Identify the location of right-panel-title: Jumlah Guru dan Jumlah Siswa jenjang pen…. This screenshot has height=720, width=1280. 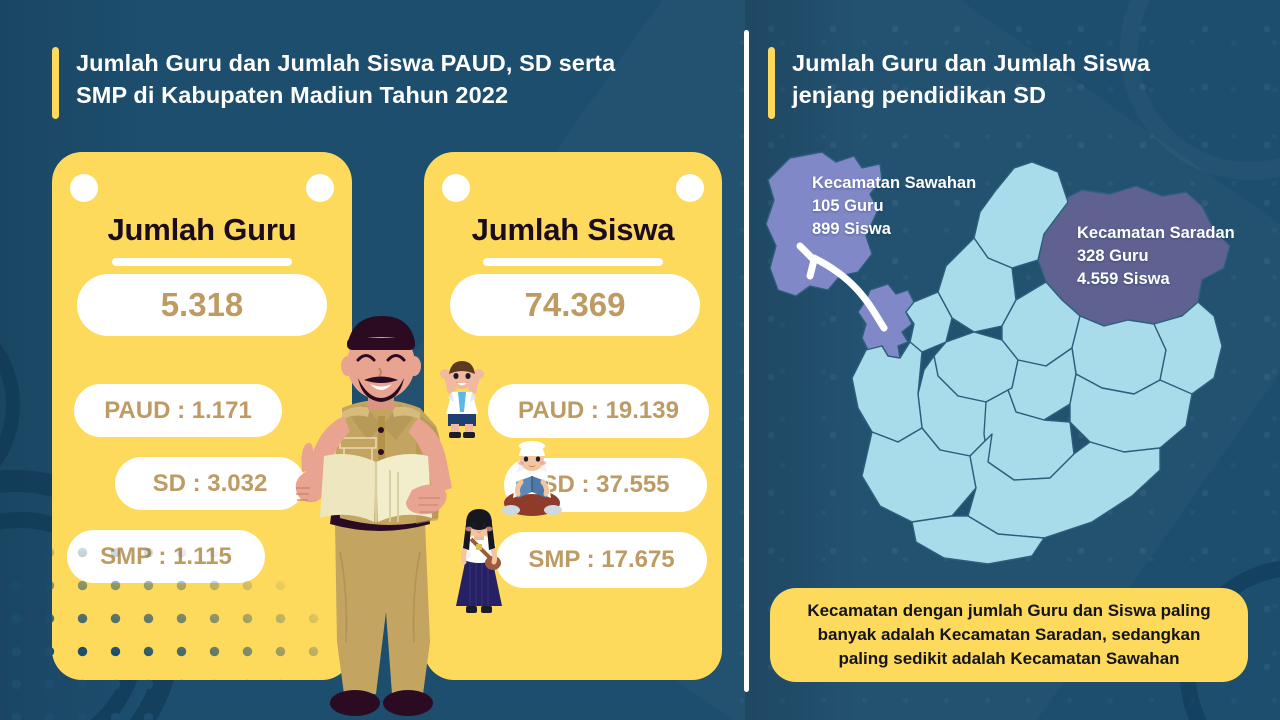
(1003, 83).